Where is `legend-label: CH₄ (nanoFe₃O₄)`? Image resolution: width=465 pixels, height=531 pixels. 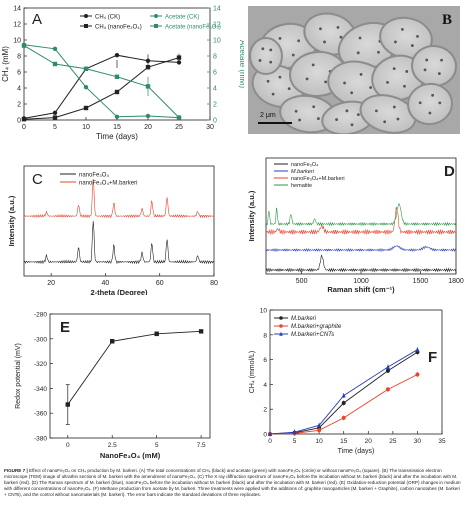 legend-label: CH₄ (nanoFe₃O₄) is located at coordinates (118, 28).